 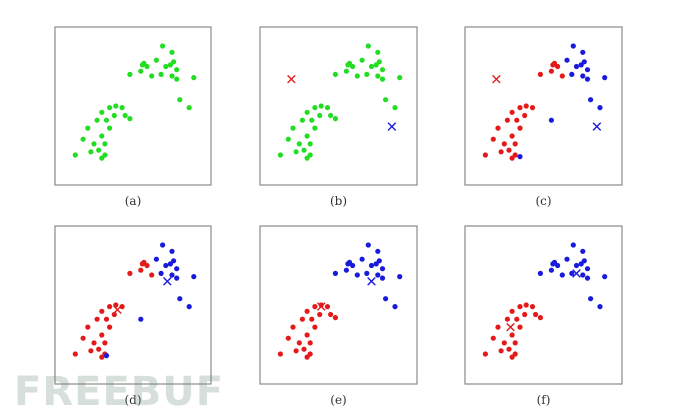 I want to click on scatter-panel-6: (f), so click(x=543, y=316).